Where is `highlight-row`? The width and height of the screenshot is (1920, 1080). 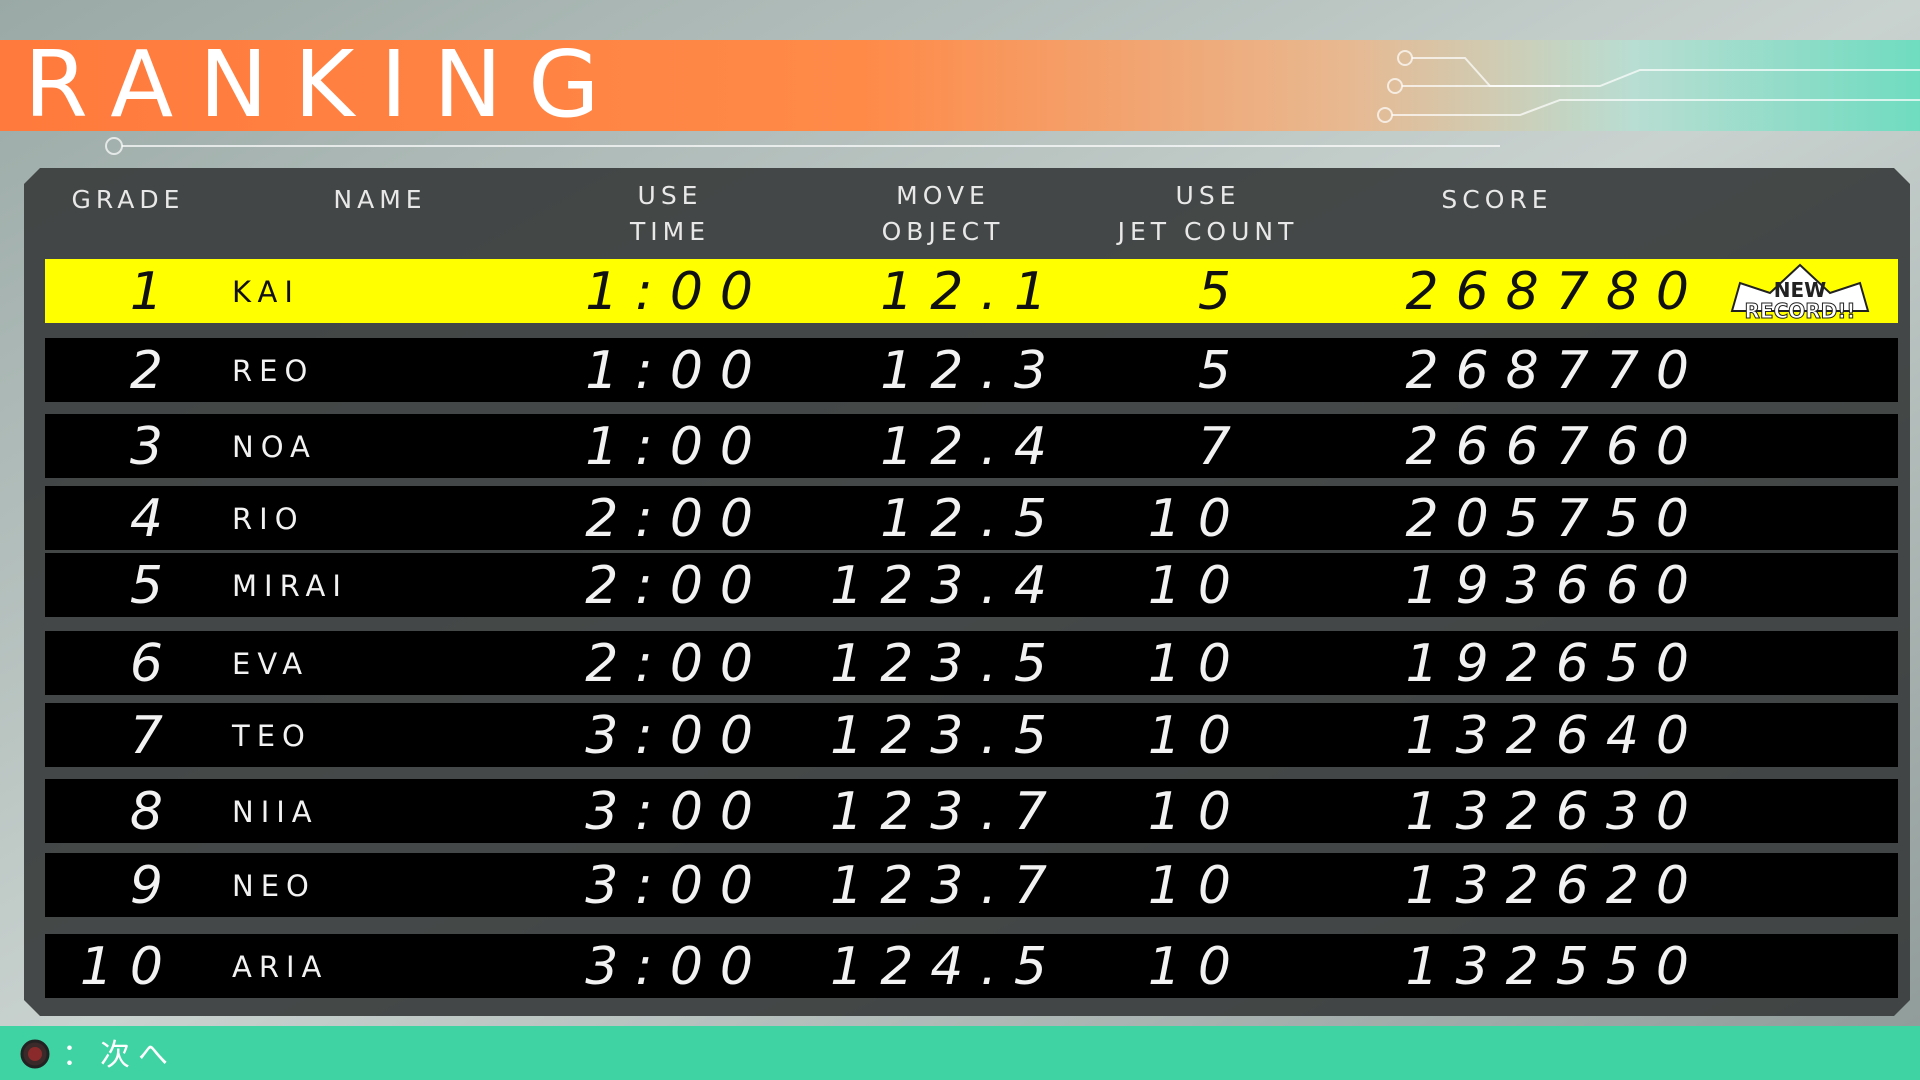
highlight-row is located at coordinates (971, 291).